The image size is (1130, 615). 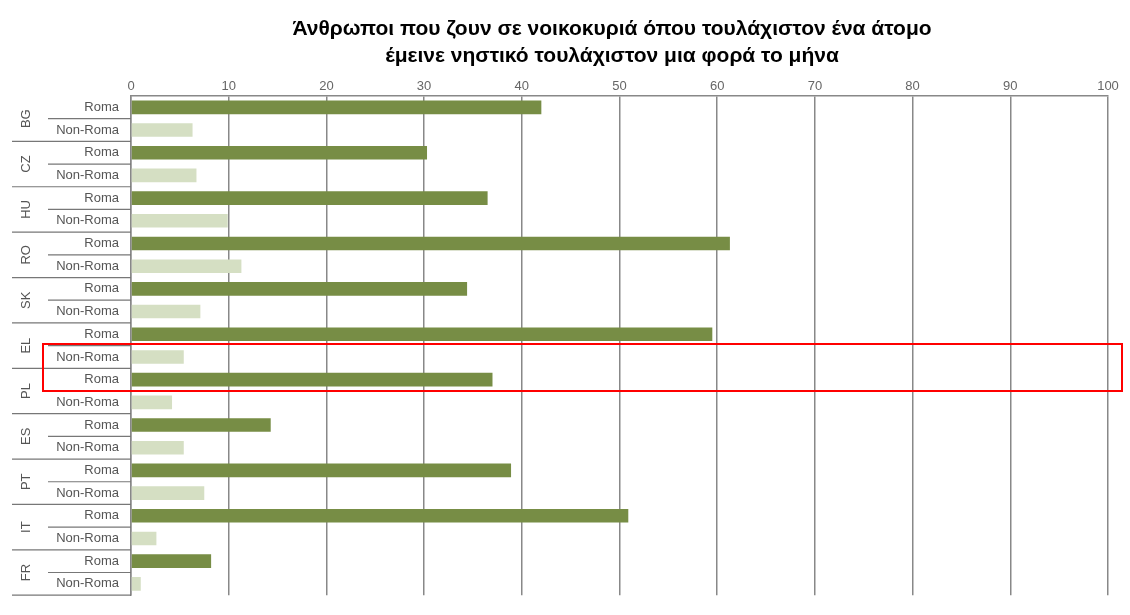 What do you see at coordinates (522, 85) in the screenshot?
I see `x-tick-label: 40` at bounding box center [522, 85].